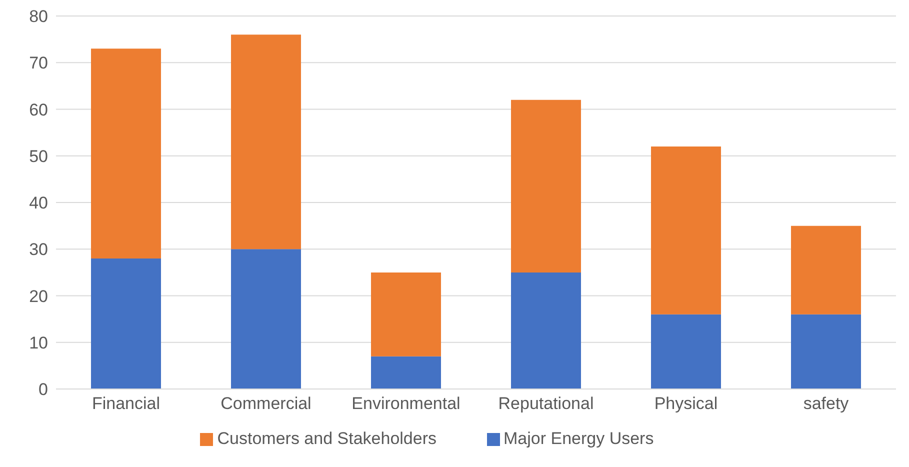 This screenshot has height=467, width=909. Describe the element at coordinates (38, 110) in the screenshot. I see `y-tick-label: 60` at that location.